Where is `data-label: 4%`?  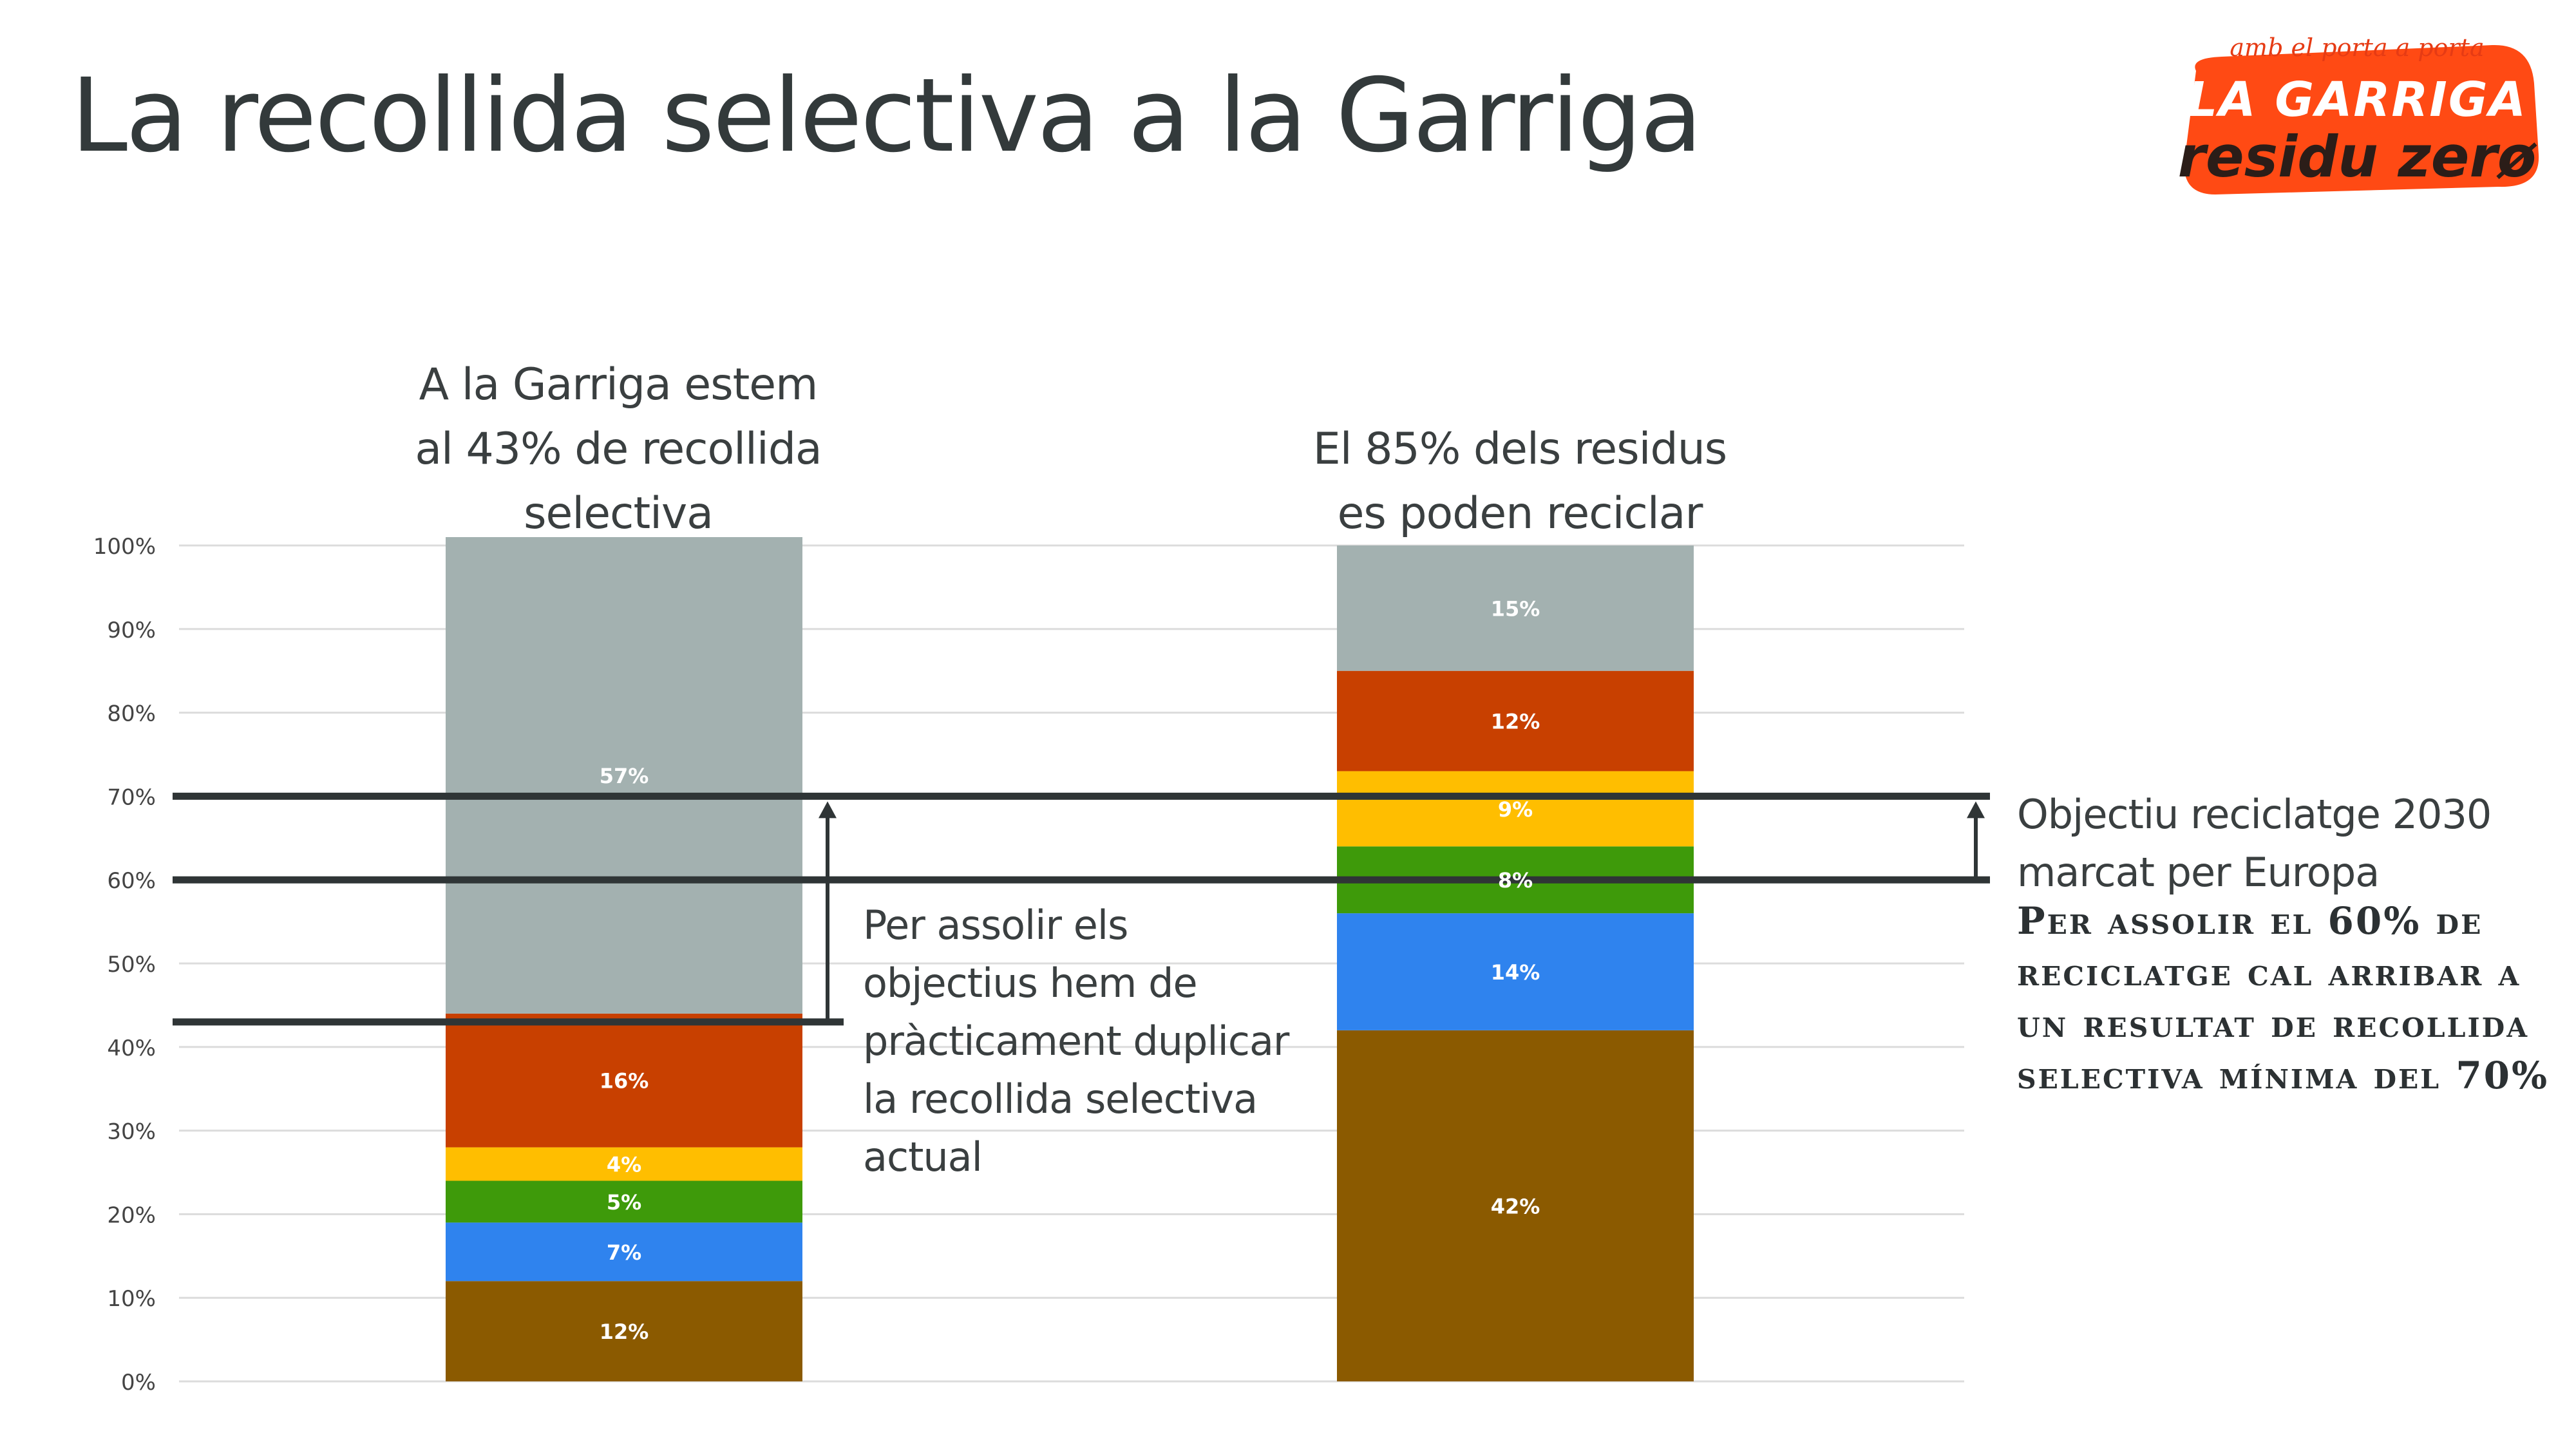 data-label: 4% is located at coordinates (624, 1165).